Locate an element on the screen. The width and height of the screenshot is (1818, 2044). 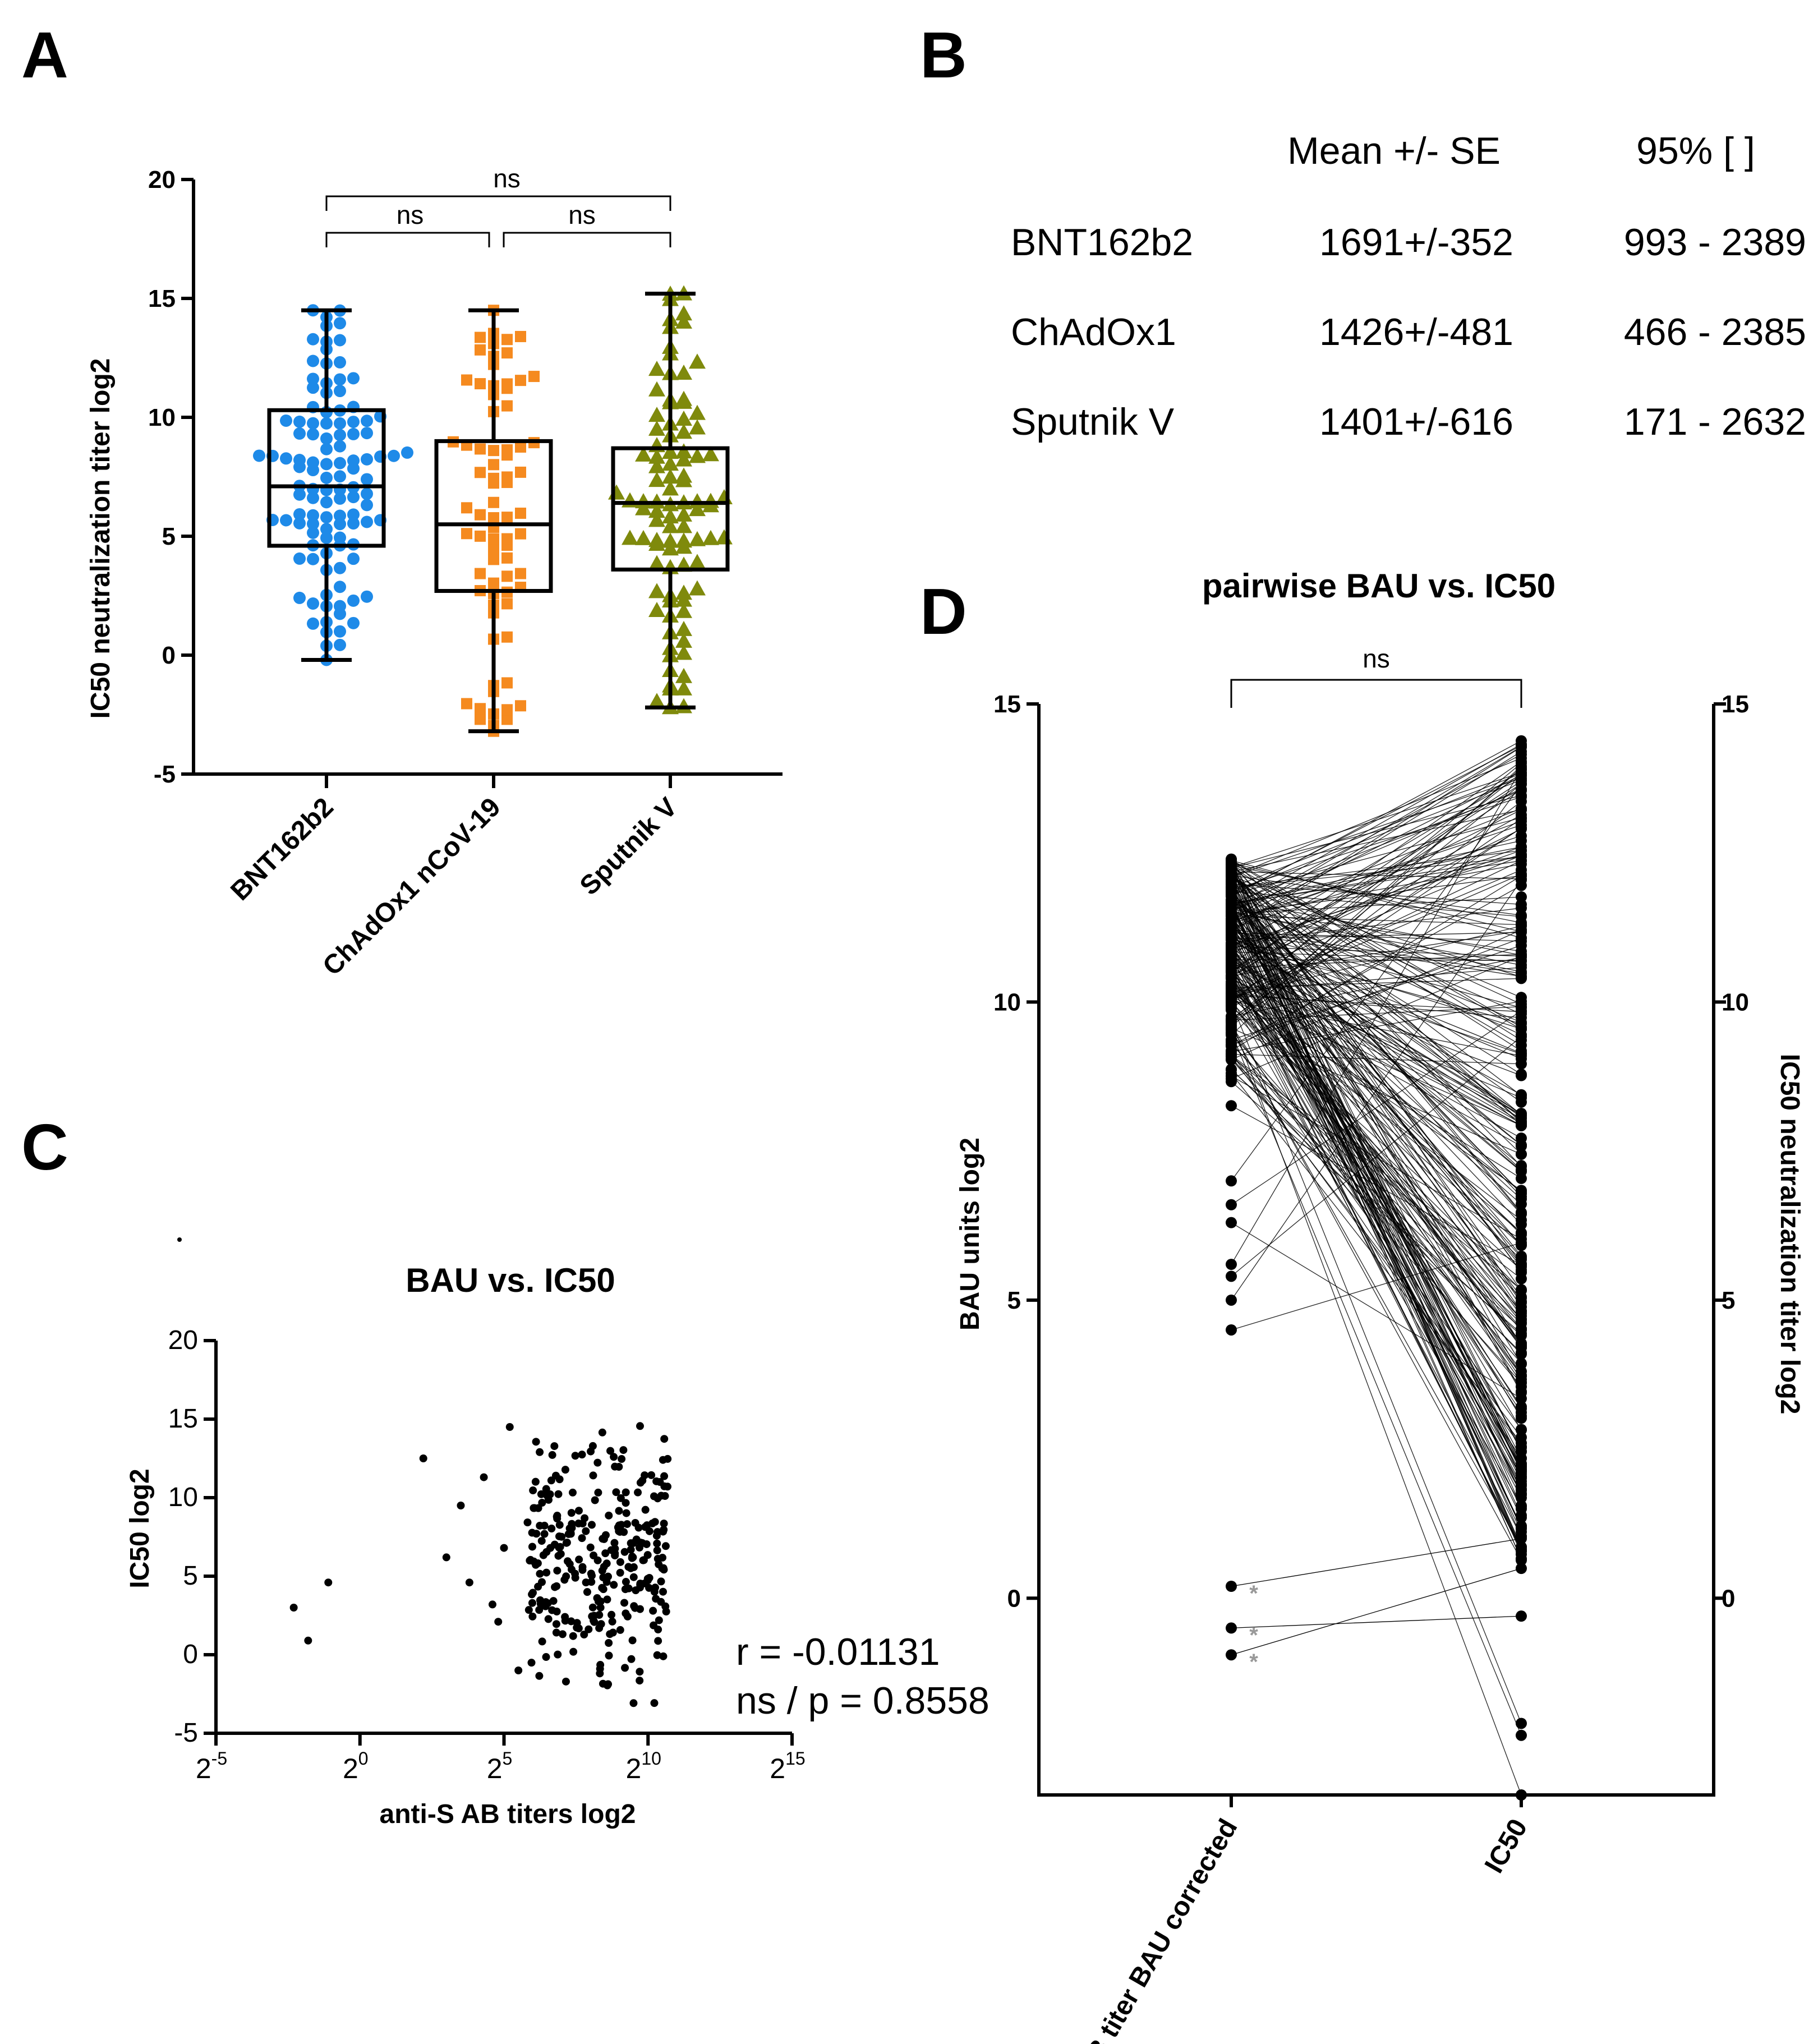
chart-a-y-ticks: -5 0 5 10 15 20 is located at coordinates (171, 477).